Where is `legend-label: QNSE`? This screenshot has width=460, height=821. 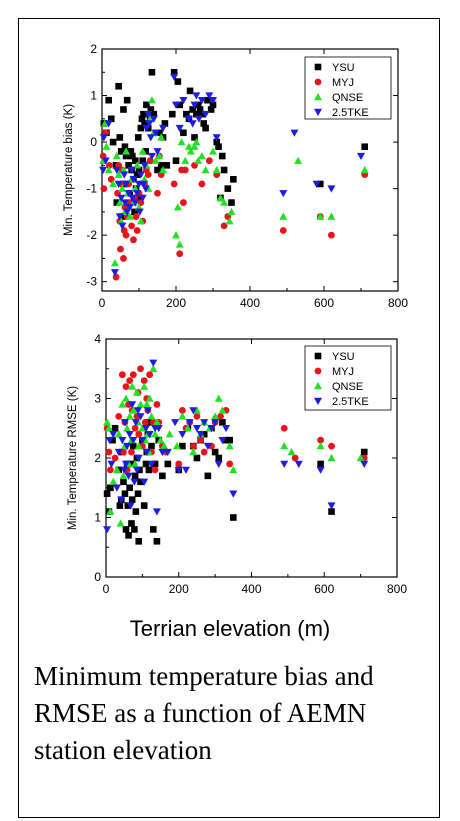 legend-label: QNSE is located at coordinates (347, 387).